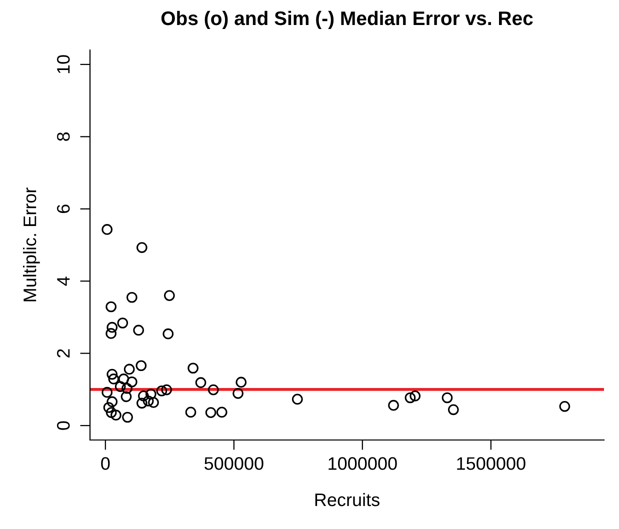 This screenshot has width=619, height=529. Describe the element at coordinates (31, 245) in the screenshot. I see `y-axis-title: Multiplic. Error` at that location.